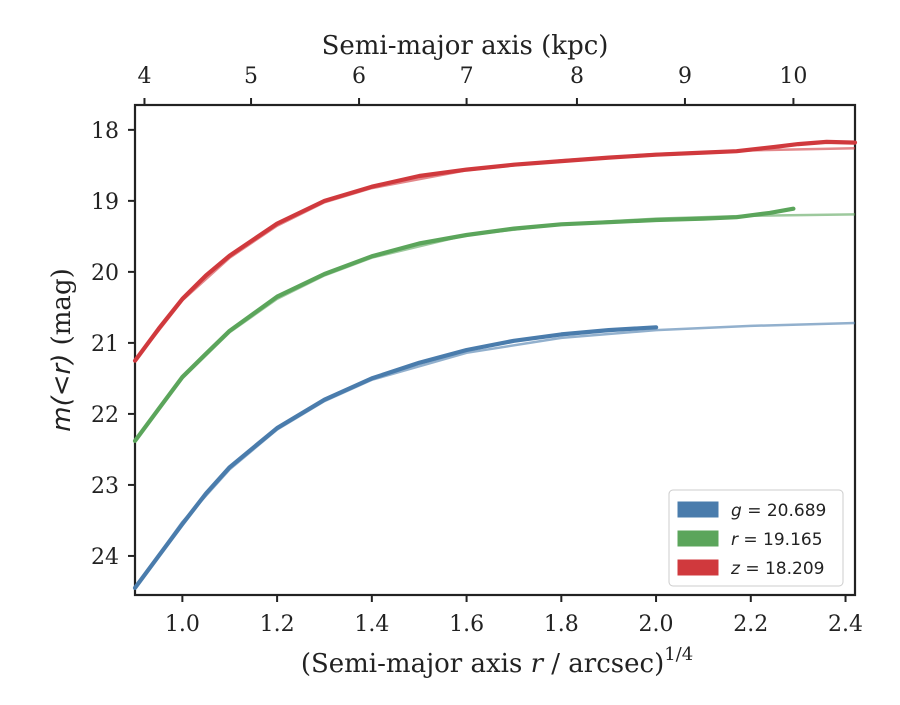 The image size is (900, 705). Describe the element at coordinates (416, 664) in the screenshot. I see `x-axis-title-prefix: (Semi-major axis` at that location.